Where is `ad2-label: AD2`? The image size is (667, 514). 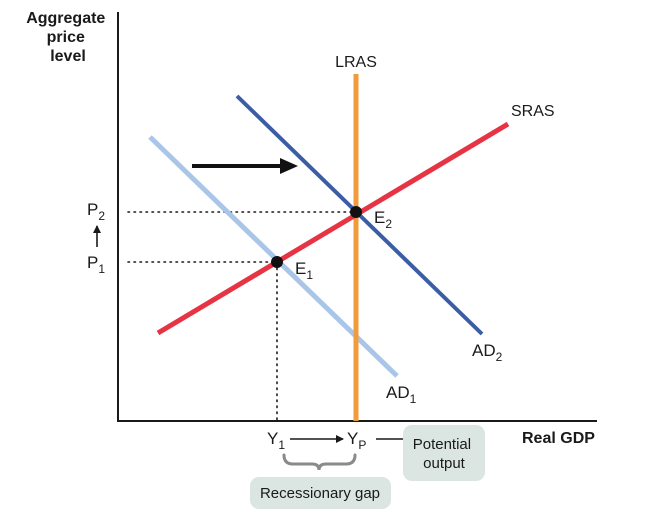 ad2-label: AD2 is located at coordinates (487, 352).